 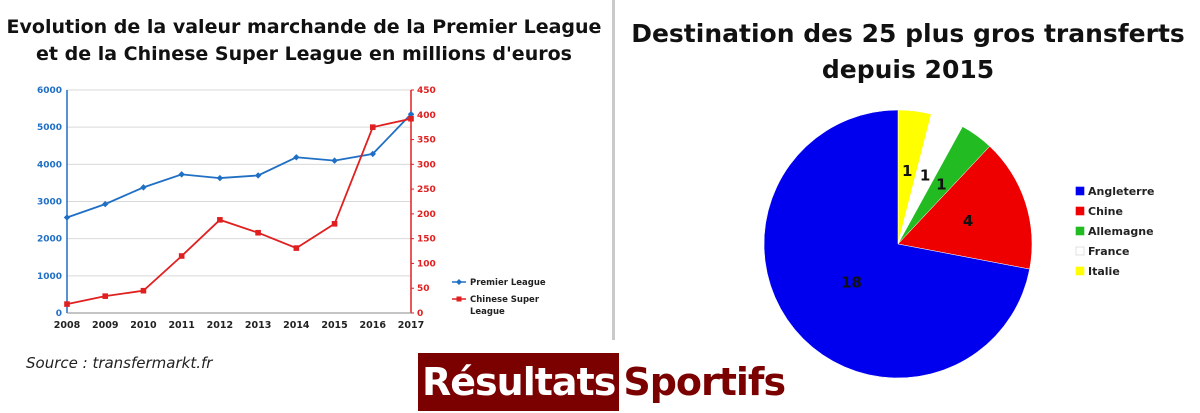 I want to click on pie-chart-title-line2: depuis 2015, so click(x=908, y=69).